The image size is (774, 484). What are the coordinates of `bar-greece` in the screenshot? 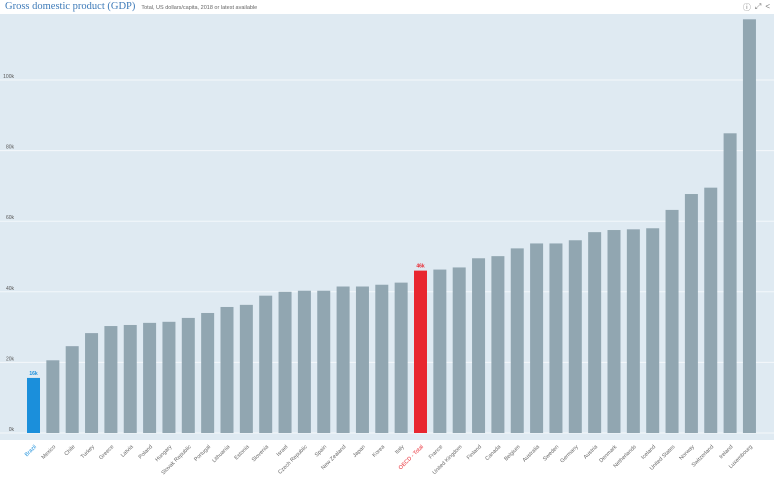 It's located at (111, 379).